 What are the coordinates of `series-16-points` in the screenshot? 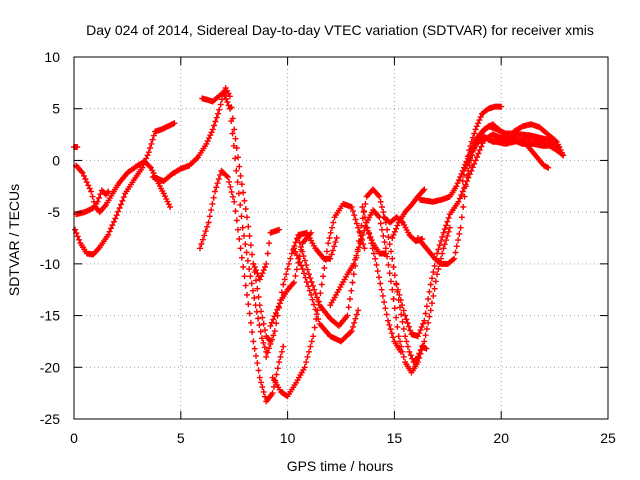 It's located at (376, 240).